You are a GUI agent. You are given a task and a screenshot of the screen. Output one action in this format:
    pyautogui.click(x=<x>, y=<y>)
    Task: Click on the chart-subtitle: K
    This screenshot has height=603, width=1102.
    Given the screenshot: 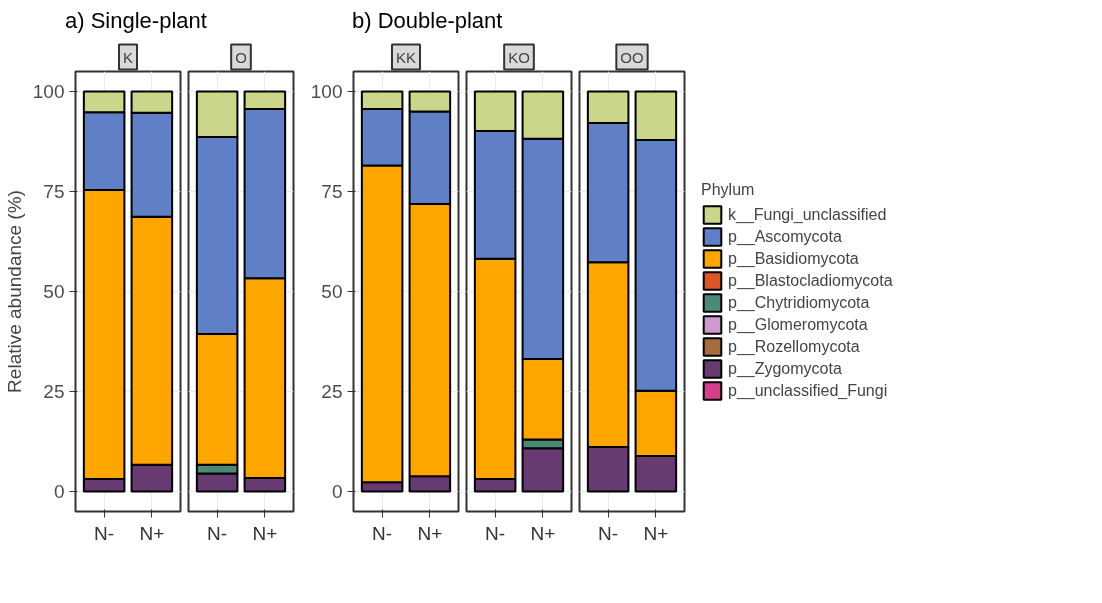 What is the action you would take?
    pyautogui.click(x=128, y=57)
    